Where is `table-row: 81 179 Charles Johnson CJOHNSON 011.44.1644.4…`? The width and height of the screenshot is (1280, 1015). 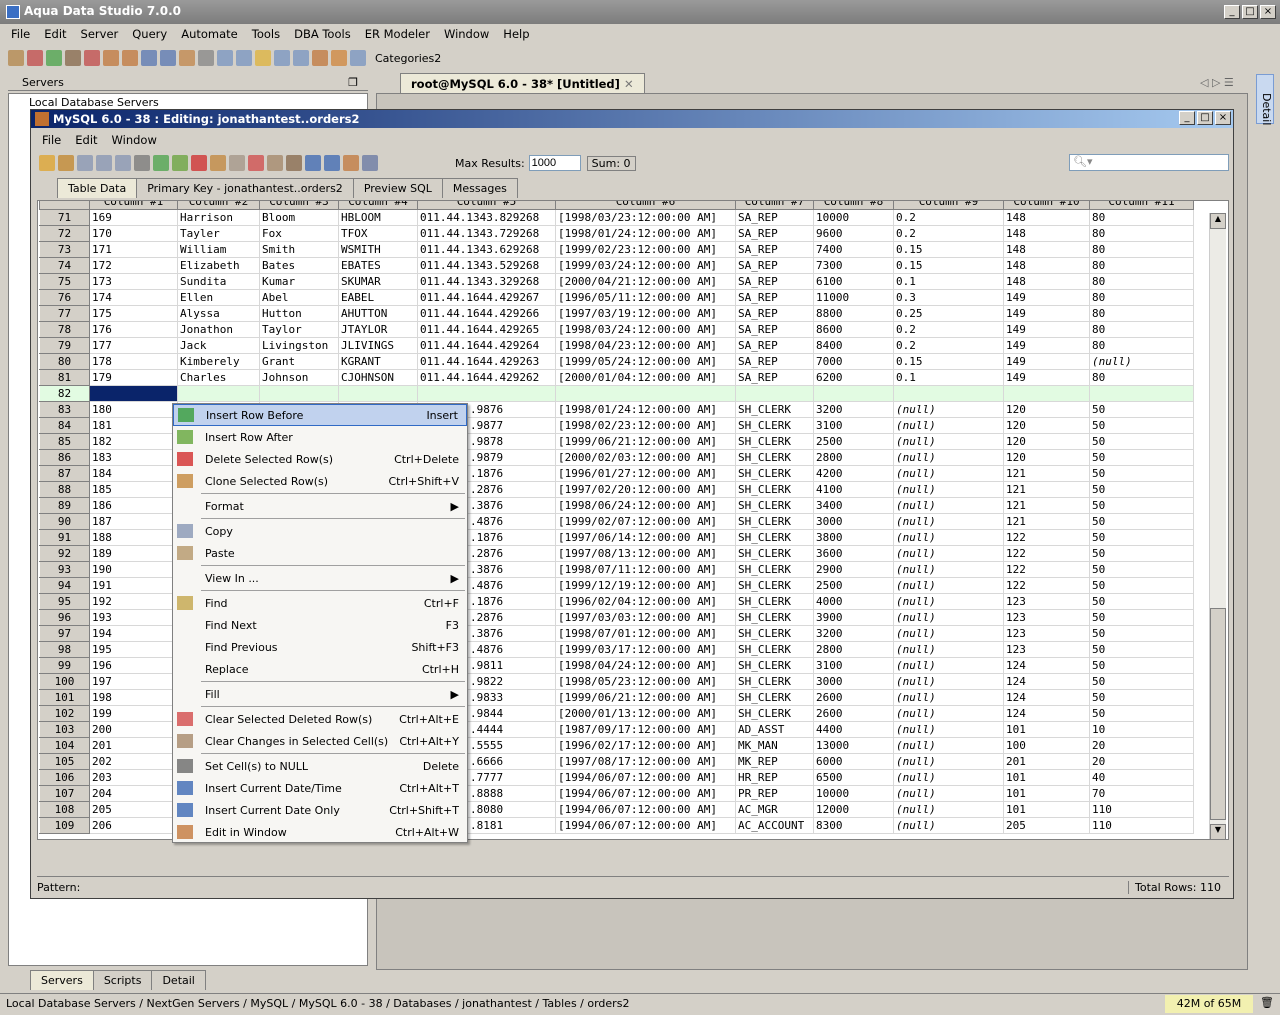
table-row: 81 179 Charles Johnson CJOHNSON 011.44.1644.4… is located at coordinates (616, 377).